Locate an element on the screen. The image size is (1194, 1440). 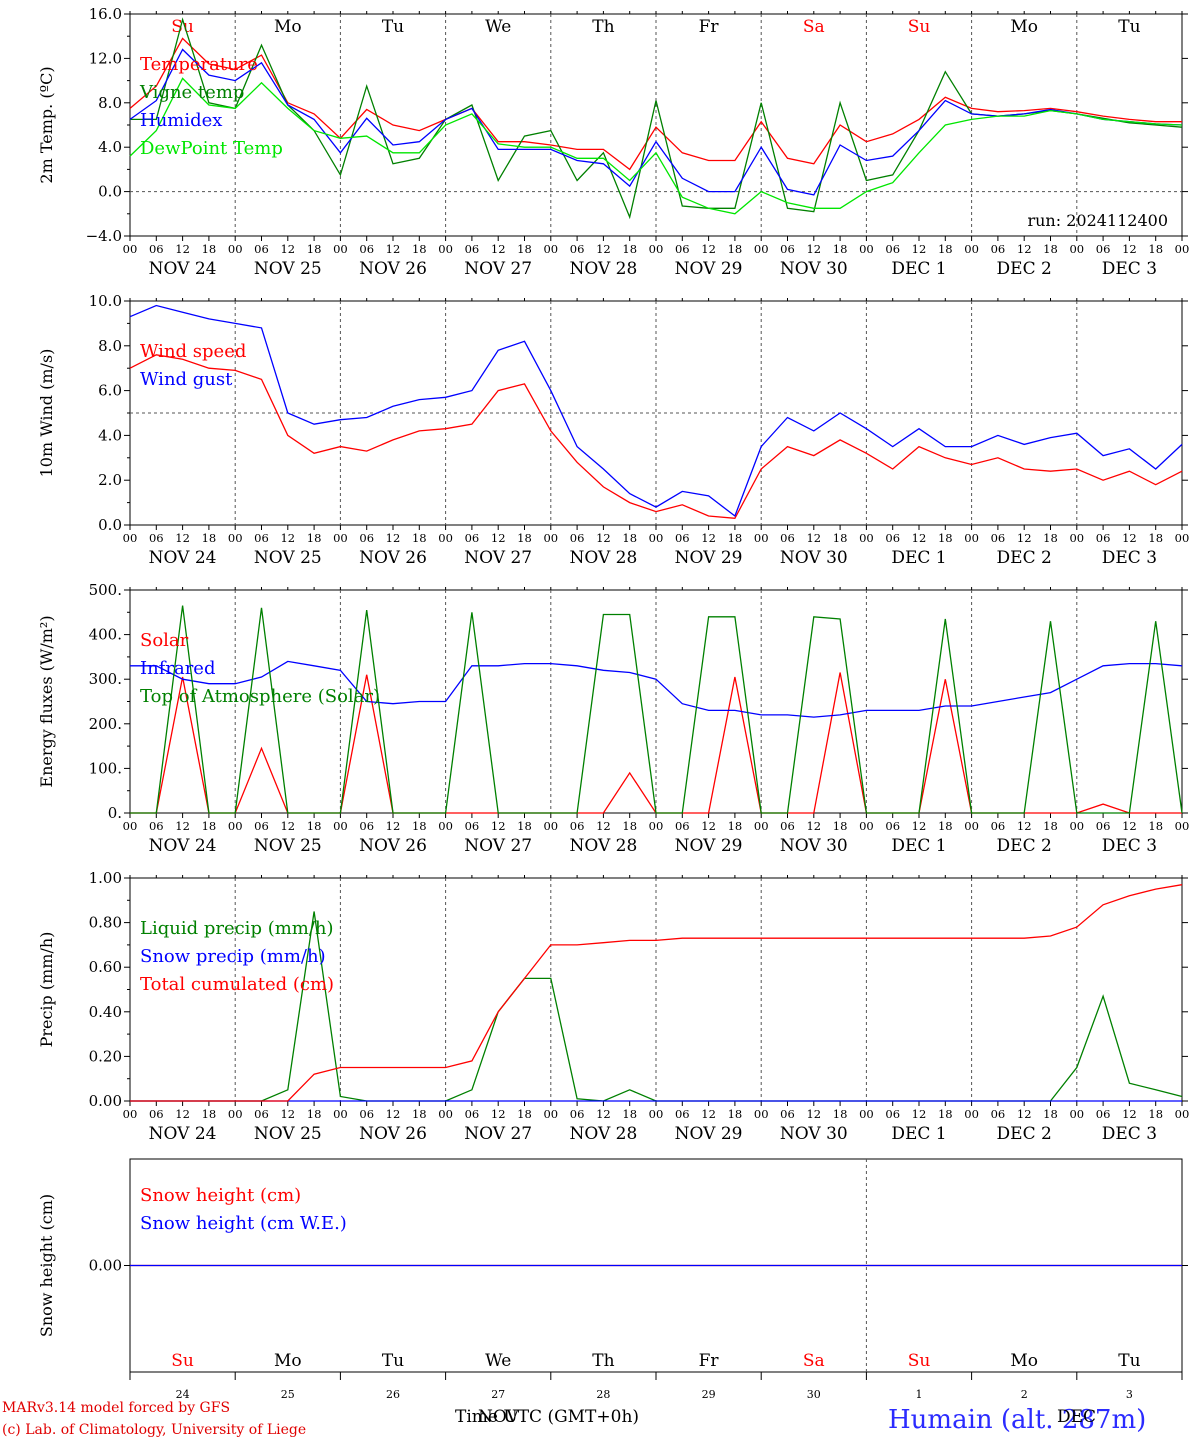
y-tick-label: 0.20 is located at coordinates (105, 1056).